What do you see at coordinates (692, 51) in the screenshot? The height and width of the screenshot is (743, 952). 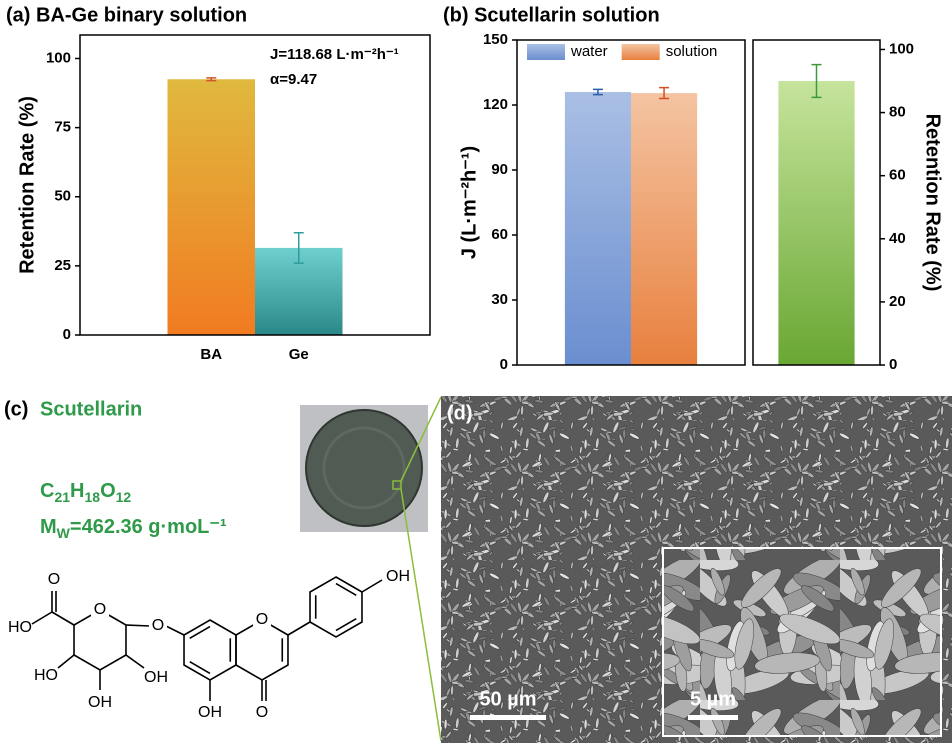 I see `legend-label: solution` at bounding box center [692, 51].